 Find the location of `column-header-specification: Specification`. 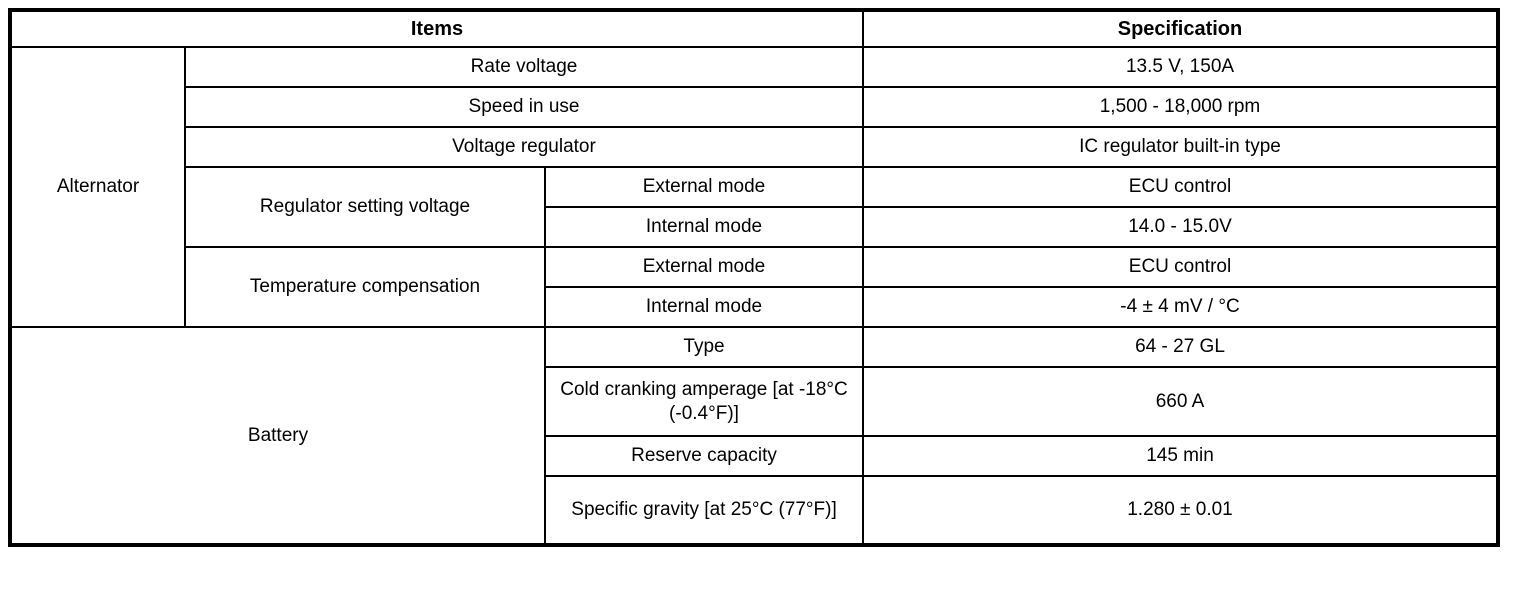

column-header-specification: Specification is located at coordinates (1180, 28).